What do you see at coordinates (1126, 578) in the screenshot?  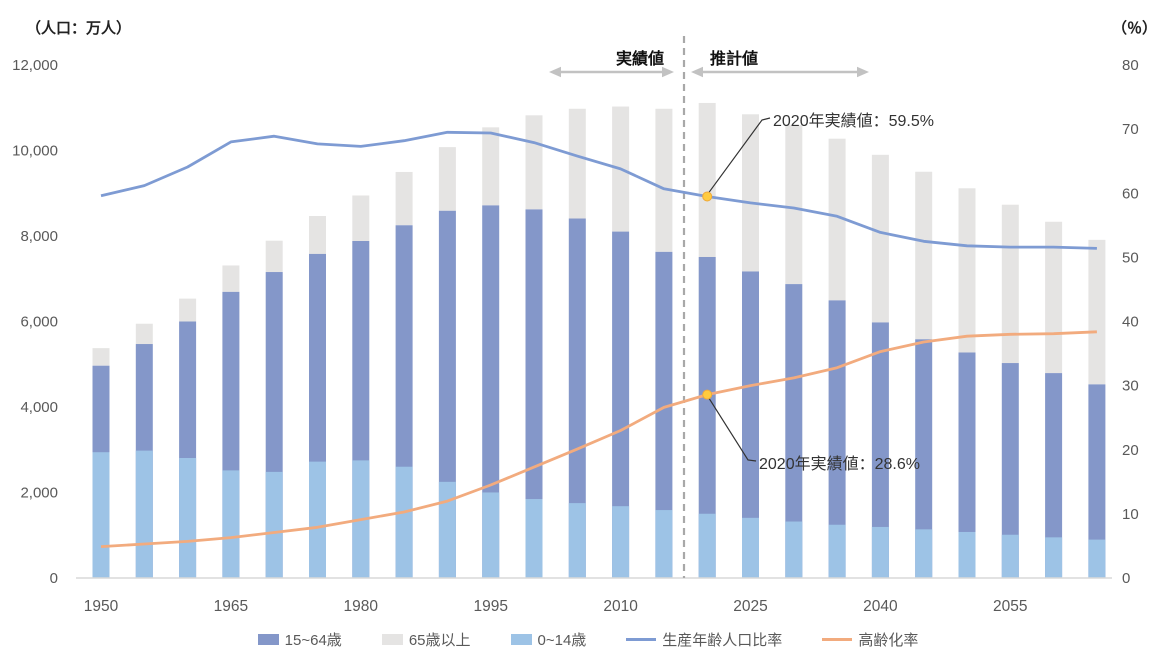 I see `right-axis-tick-0: 0` at bounding box center [1126, 578].